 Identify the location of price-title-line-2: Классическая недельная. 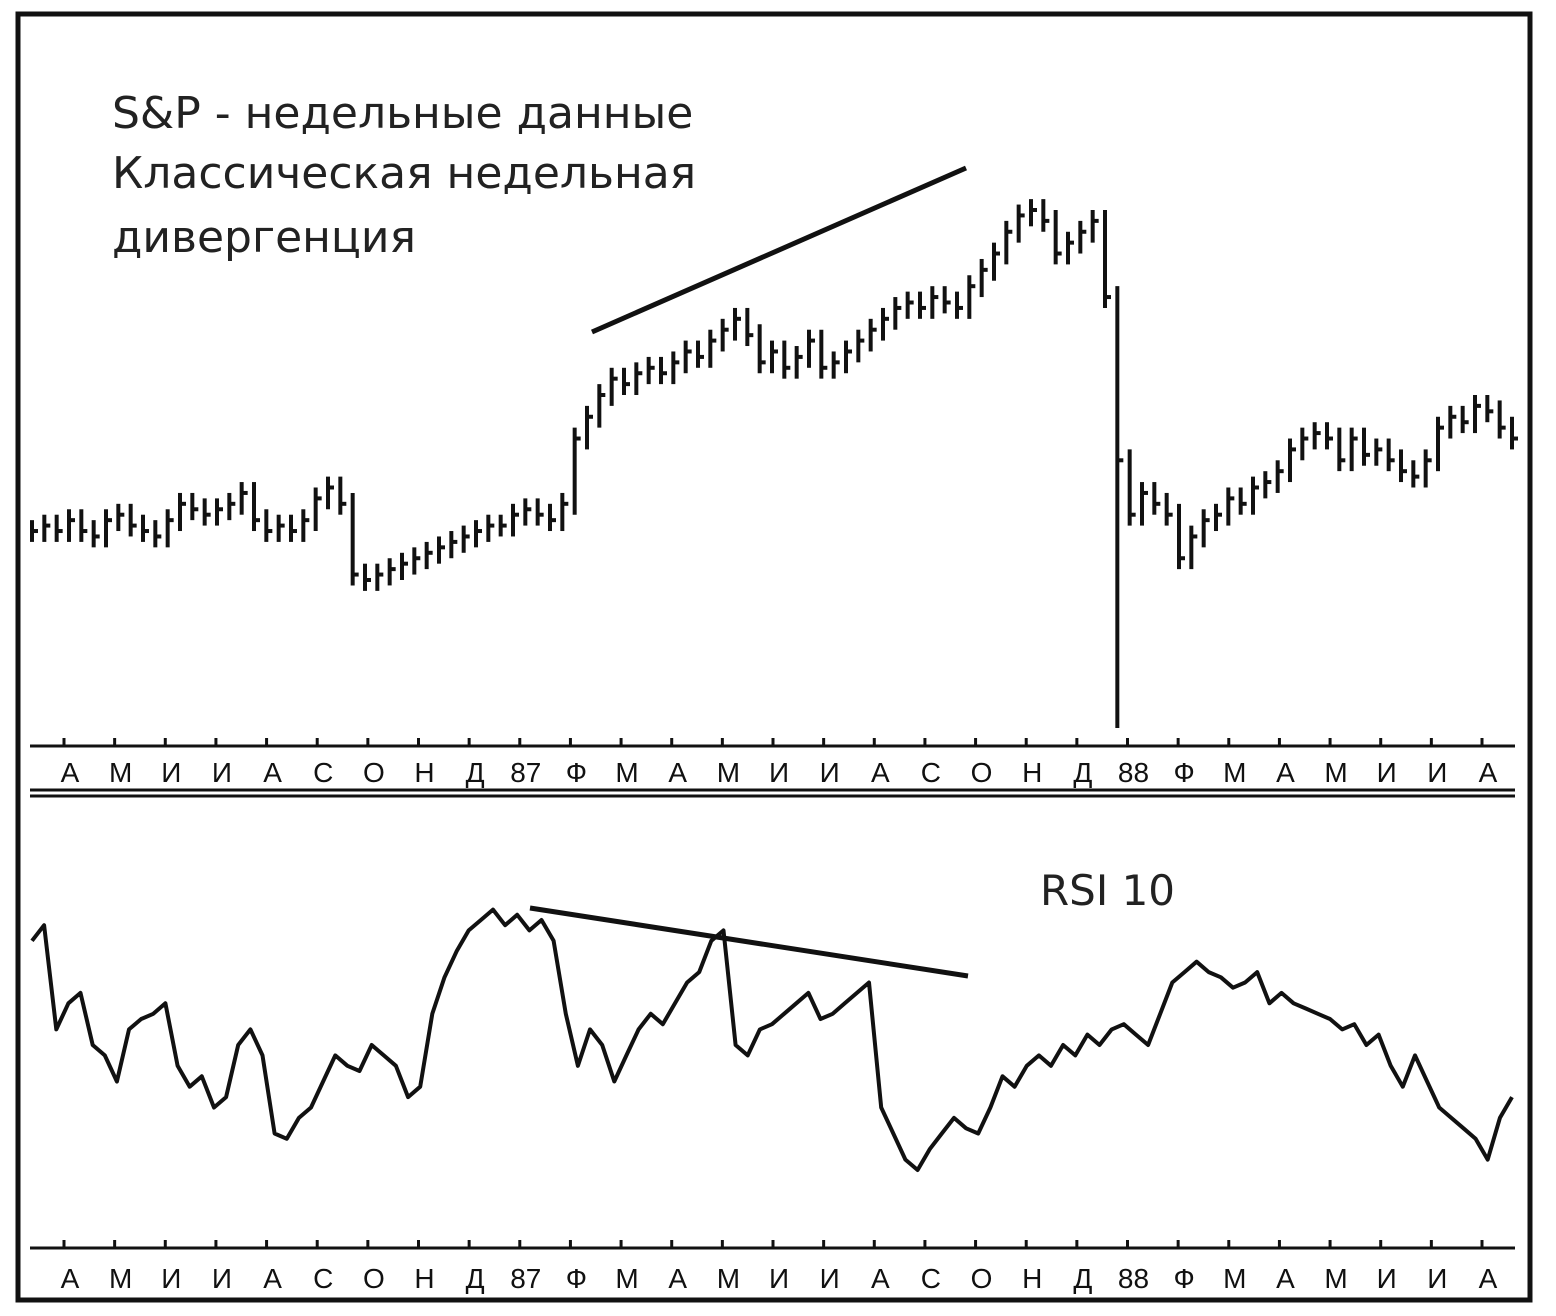
(404, 173).